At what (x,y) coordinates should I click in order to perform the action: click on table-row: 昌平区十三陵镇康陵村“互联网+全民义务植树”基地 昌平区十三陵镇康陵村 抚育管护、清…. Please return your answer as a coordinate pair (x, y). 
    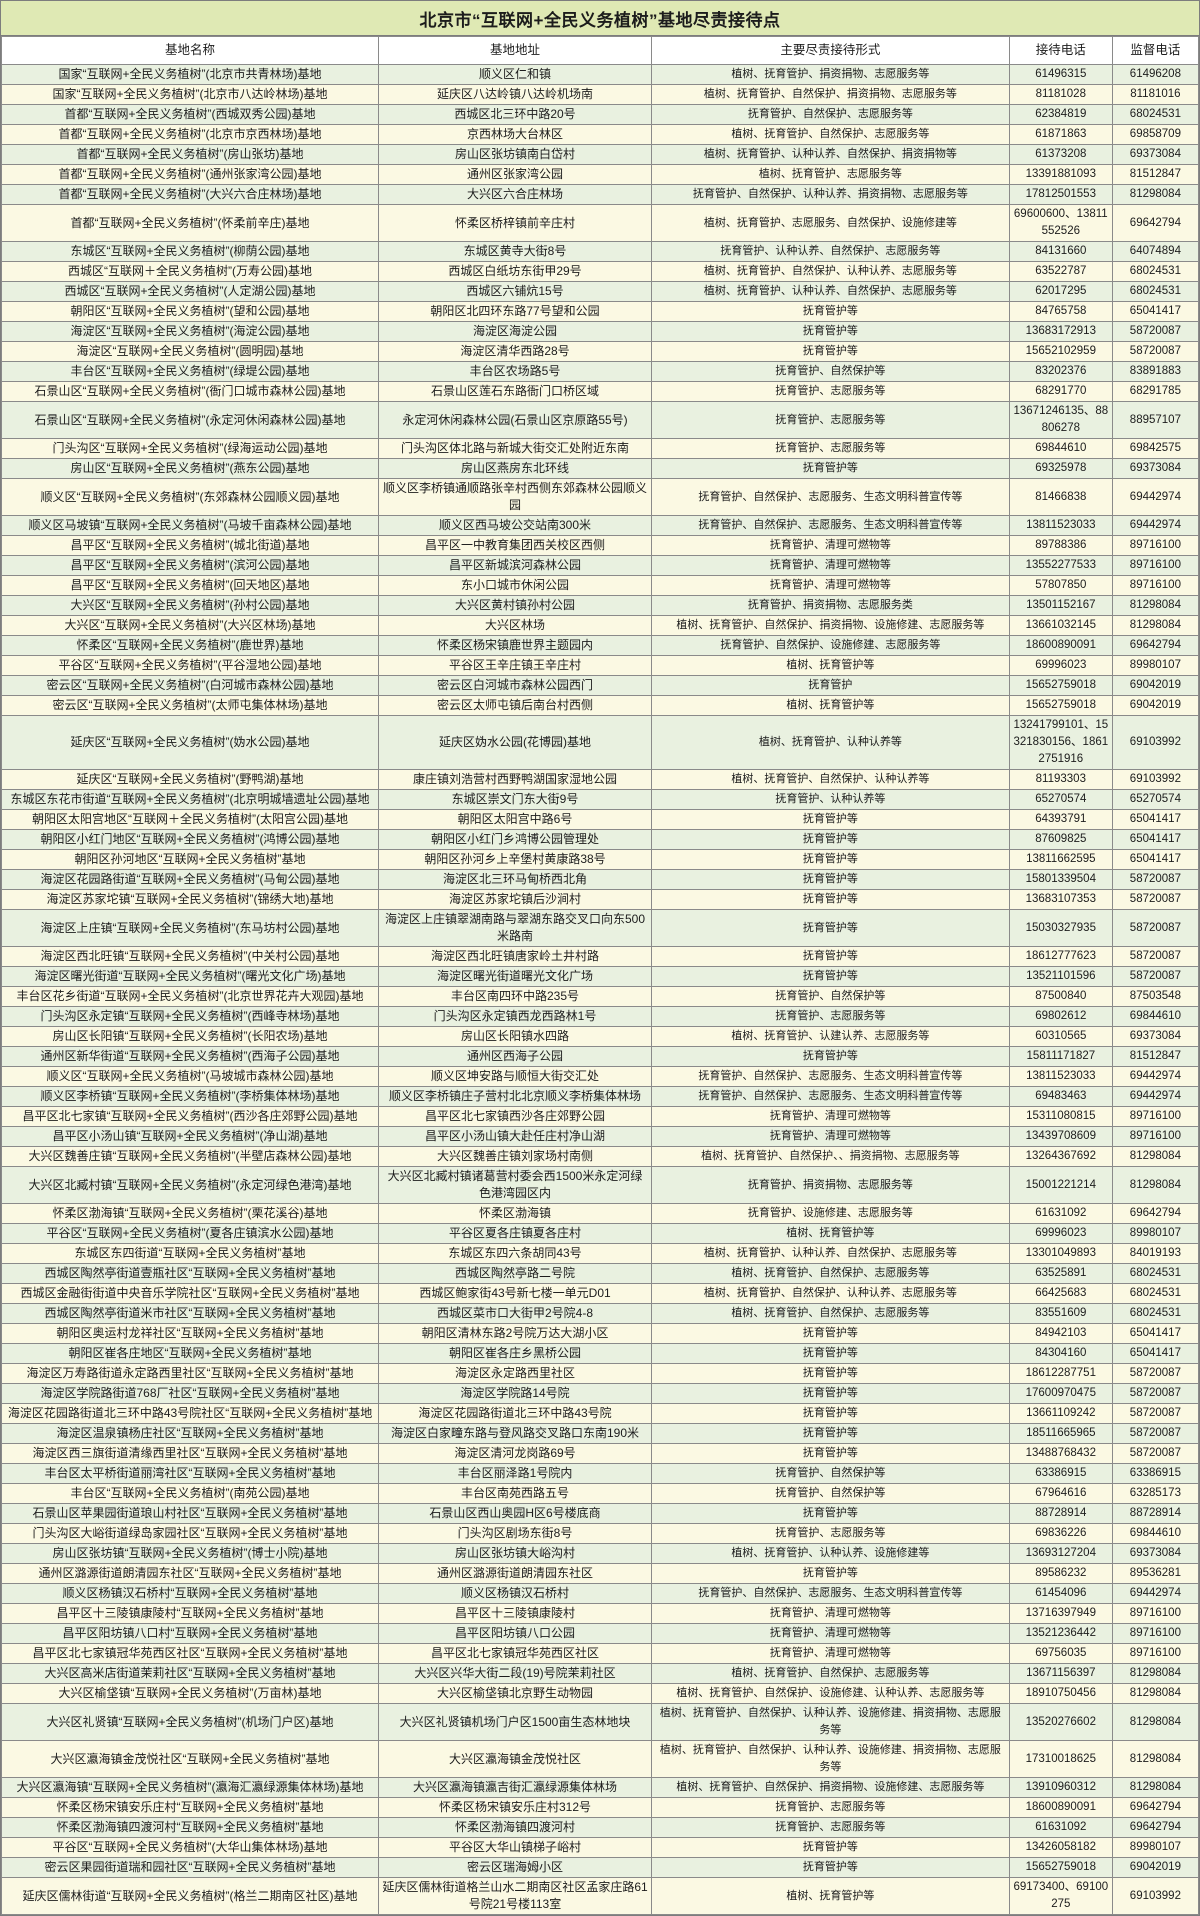
    Looking at the image, I should click on (600, 1613).